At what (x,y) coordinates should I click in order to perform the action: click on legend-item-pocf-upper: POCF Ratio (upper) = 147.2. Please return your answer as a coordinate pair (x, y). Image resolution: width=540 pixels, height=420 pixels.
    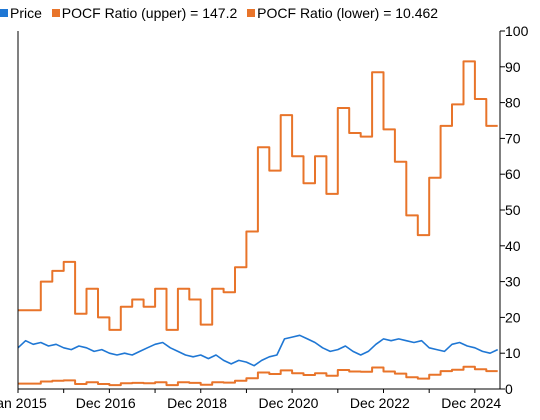
    Looking at the image, I should click on (144, 13).